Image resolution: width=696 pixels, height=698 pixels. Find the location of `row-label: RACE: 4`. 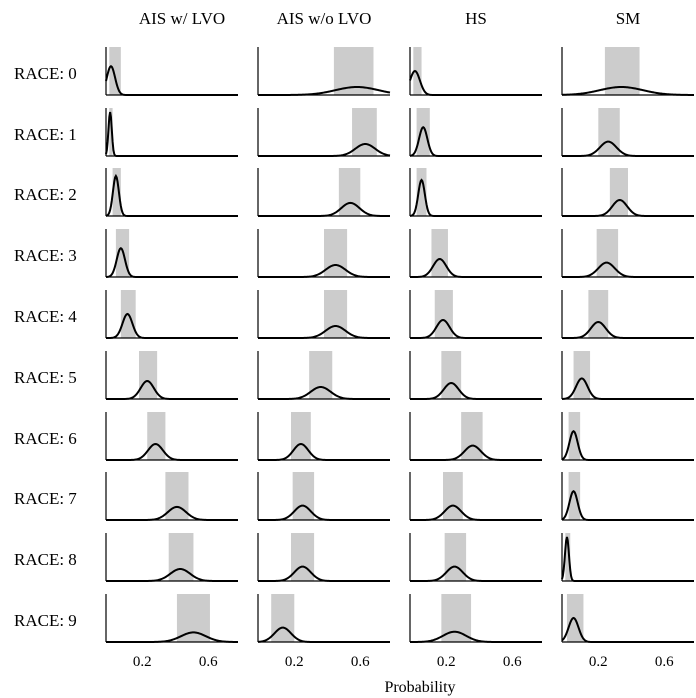

row-label: RACE: 4 is located at coordinates (45, 316).